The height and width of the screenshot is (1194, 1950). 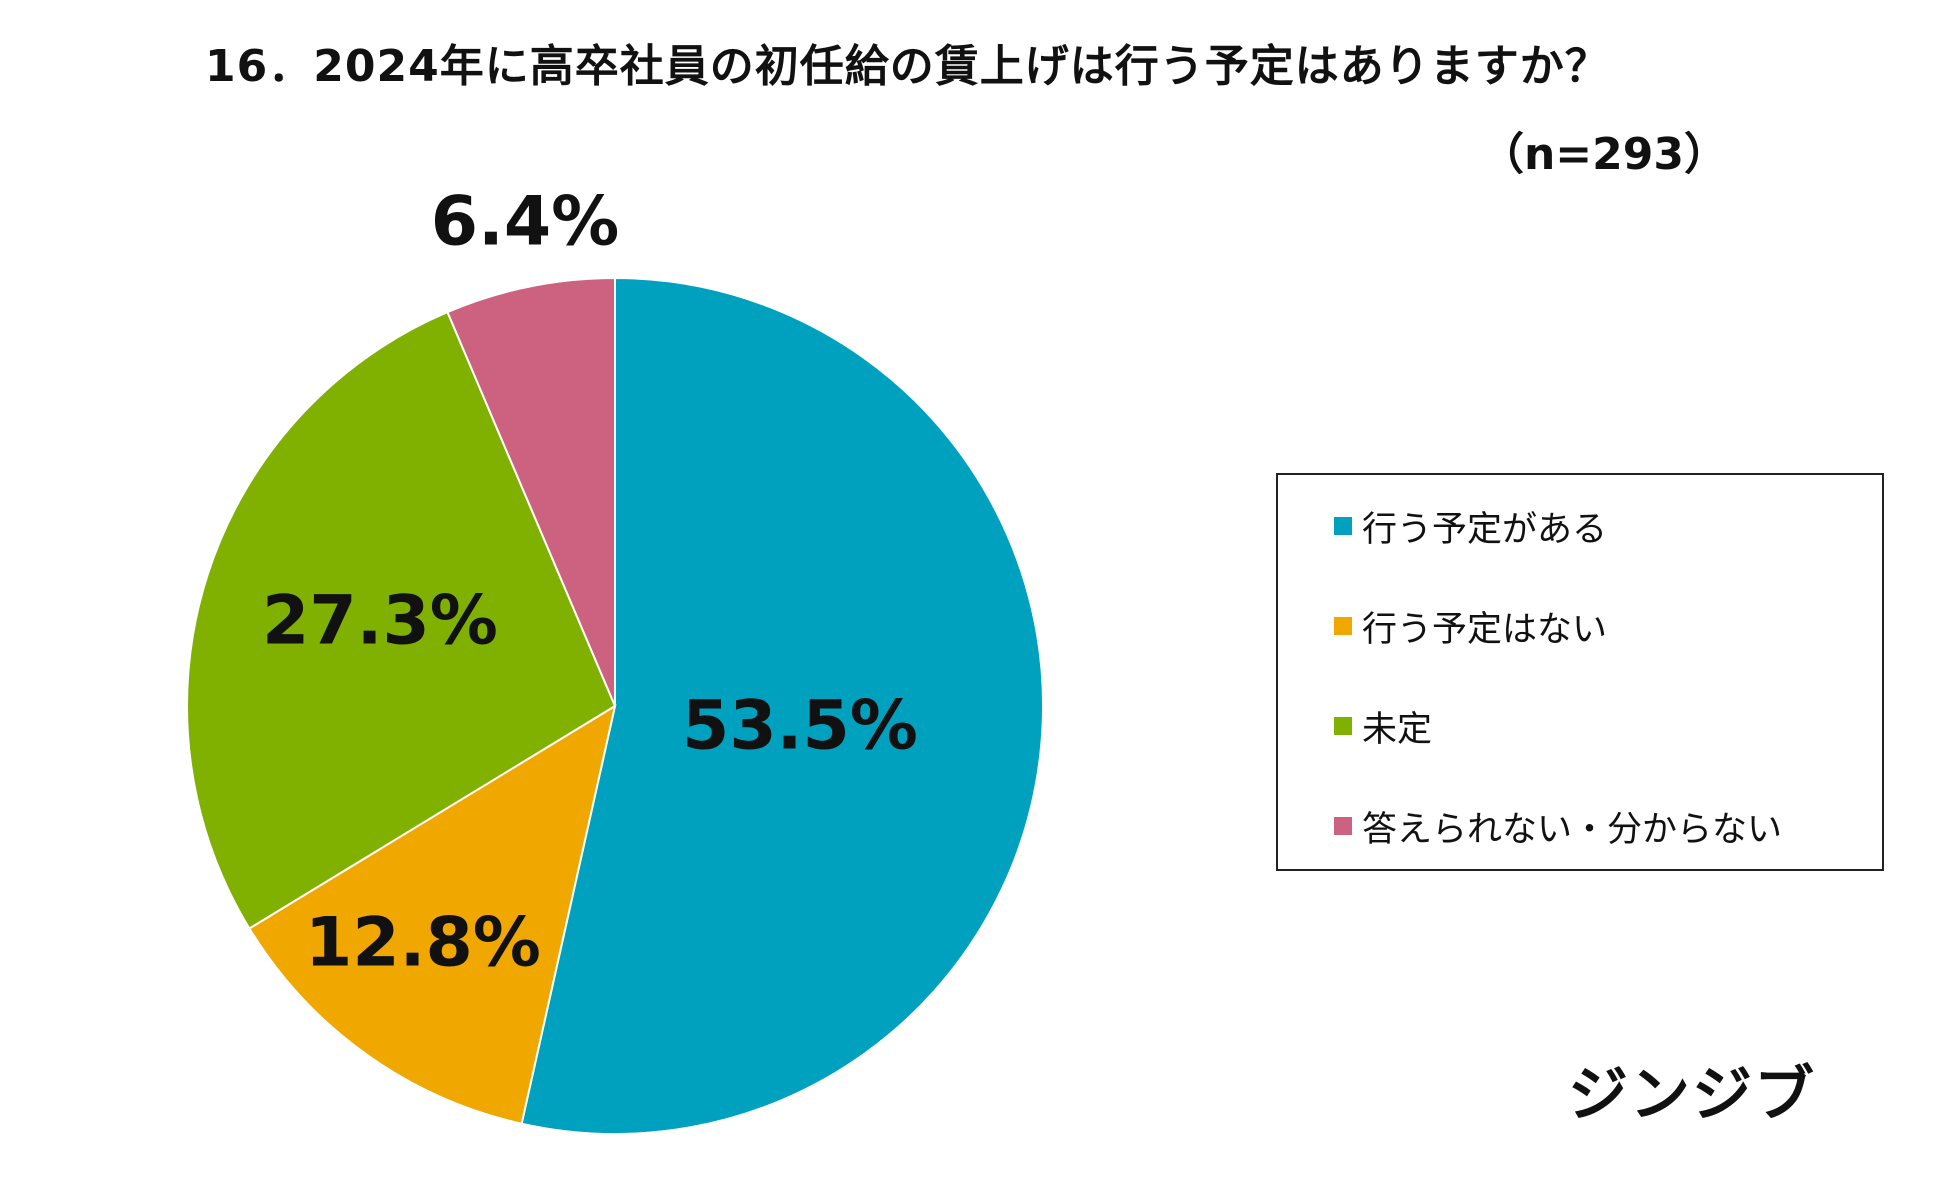 What do you see at coordinates (423, 943) in the screenshot?
I see `pie-label-plan-no: 12.8%` at bounding box center [423, 943].